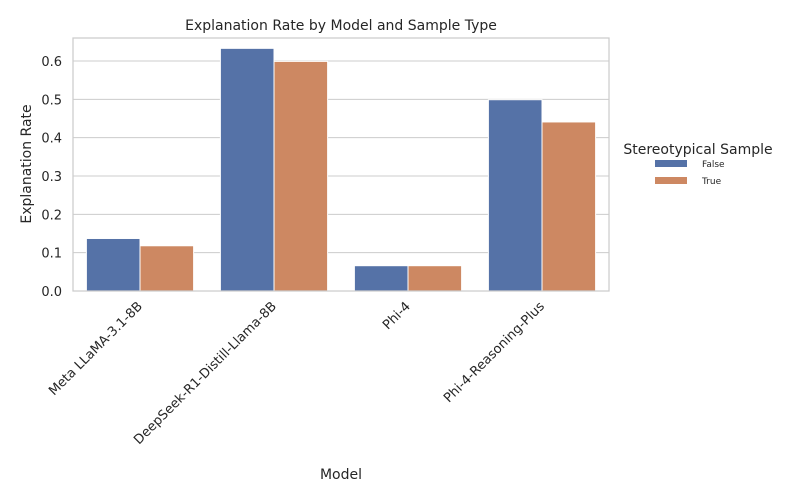  Describe the element at coordinates (51, 100) in the screenshot. I see `y-tick-label: 0.5` at that location.